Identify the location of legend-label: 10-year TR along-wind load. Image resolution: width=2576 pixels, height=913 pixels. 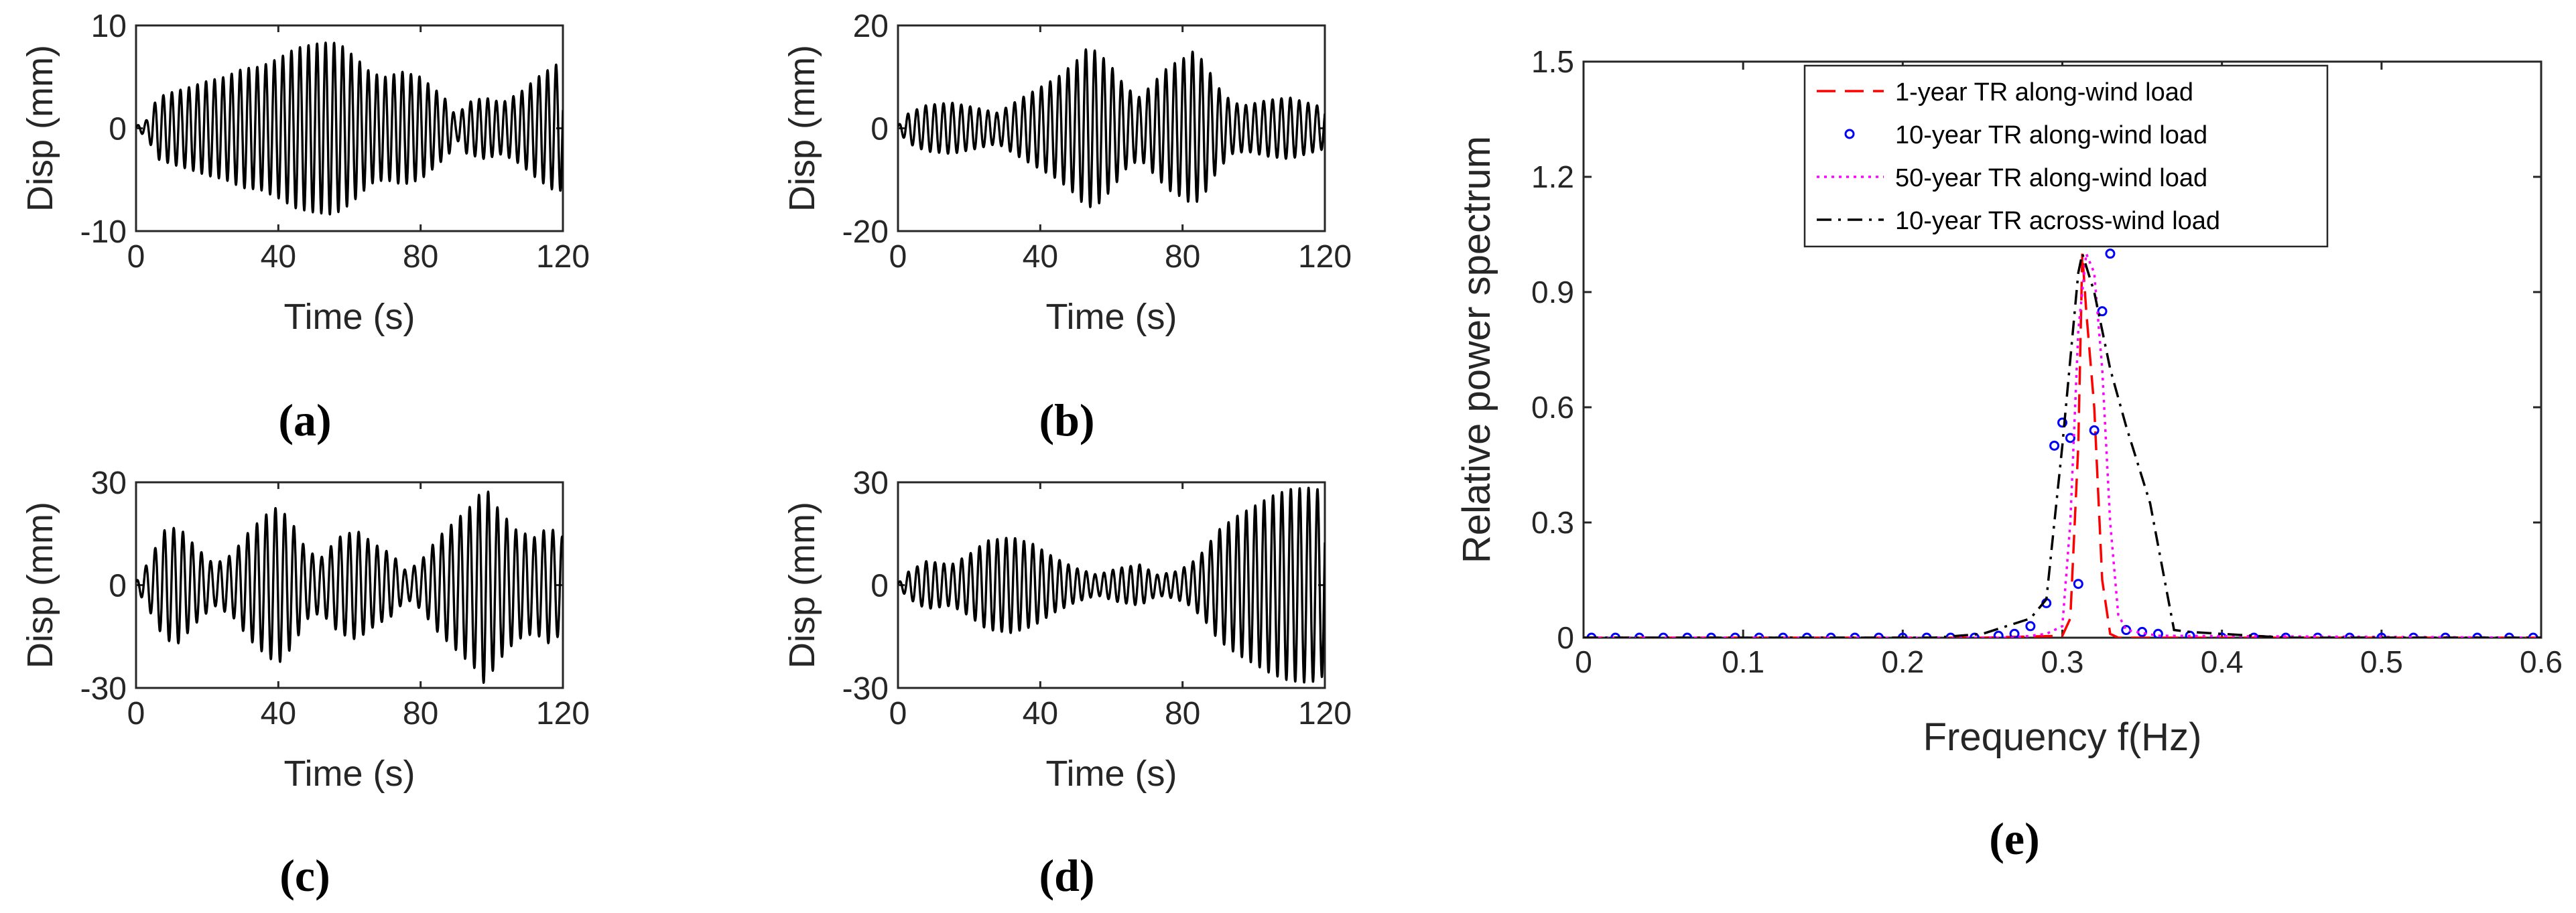
(2051, 135).